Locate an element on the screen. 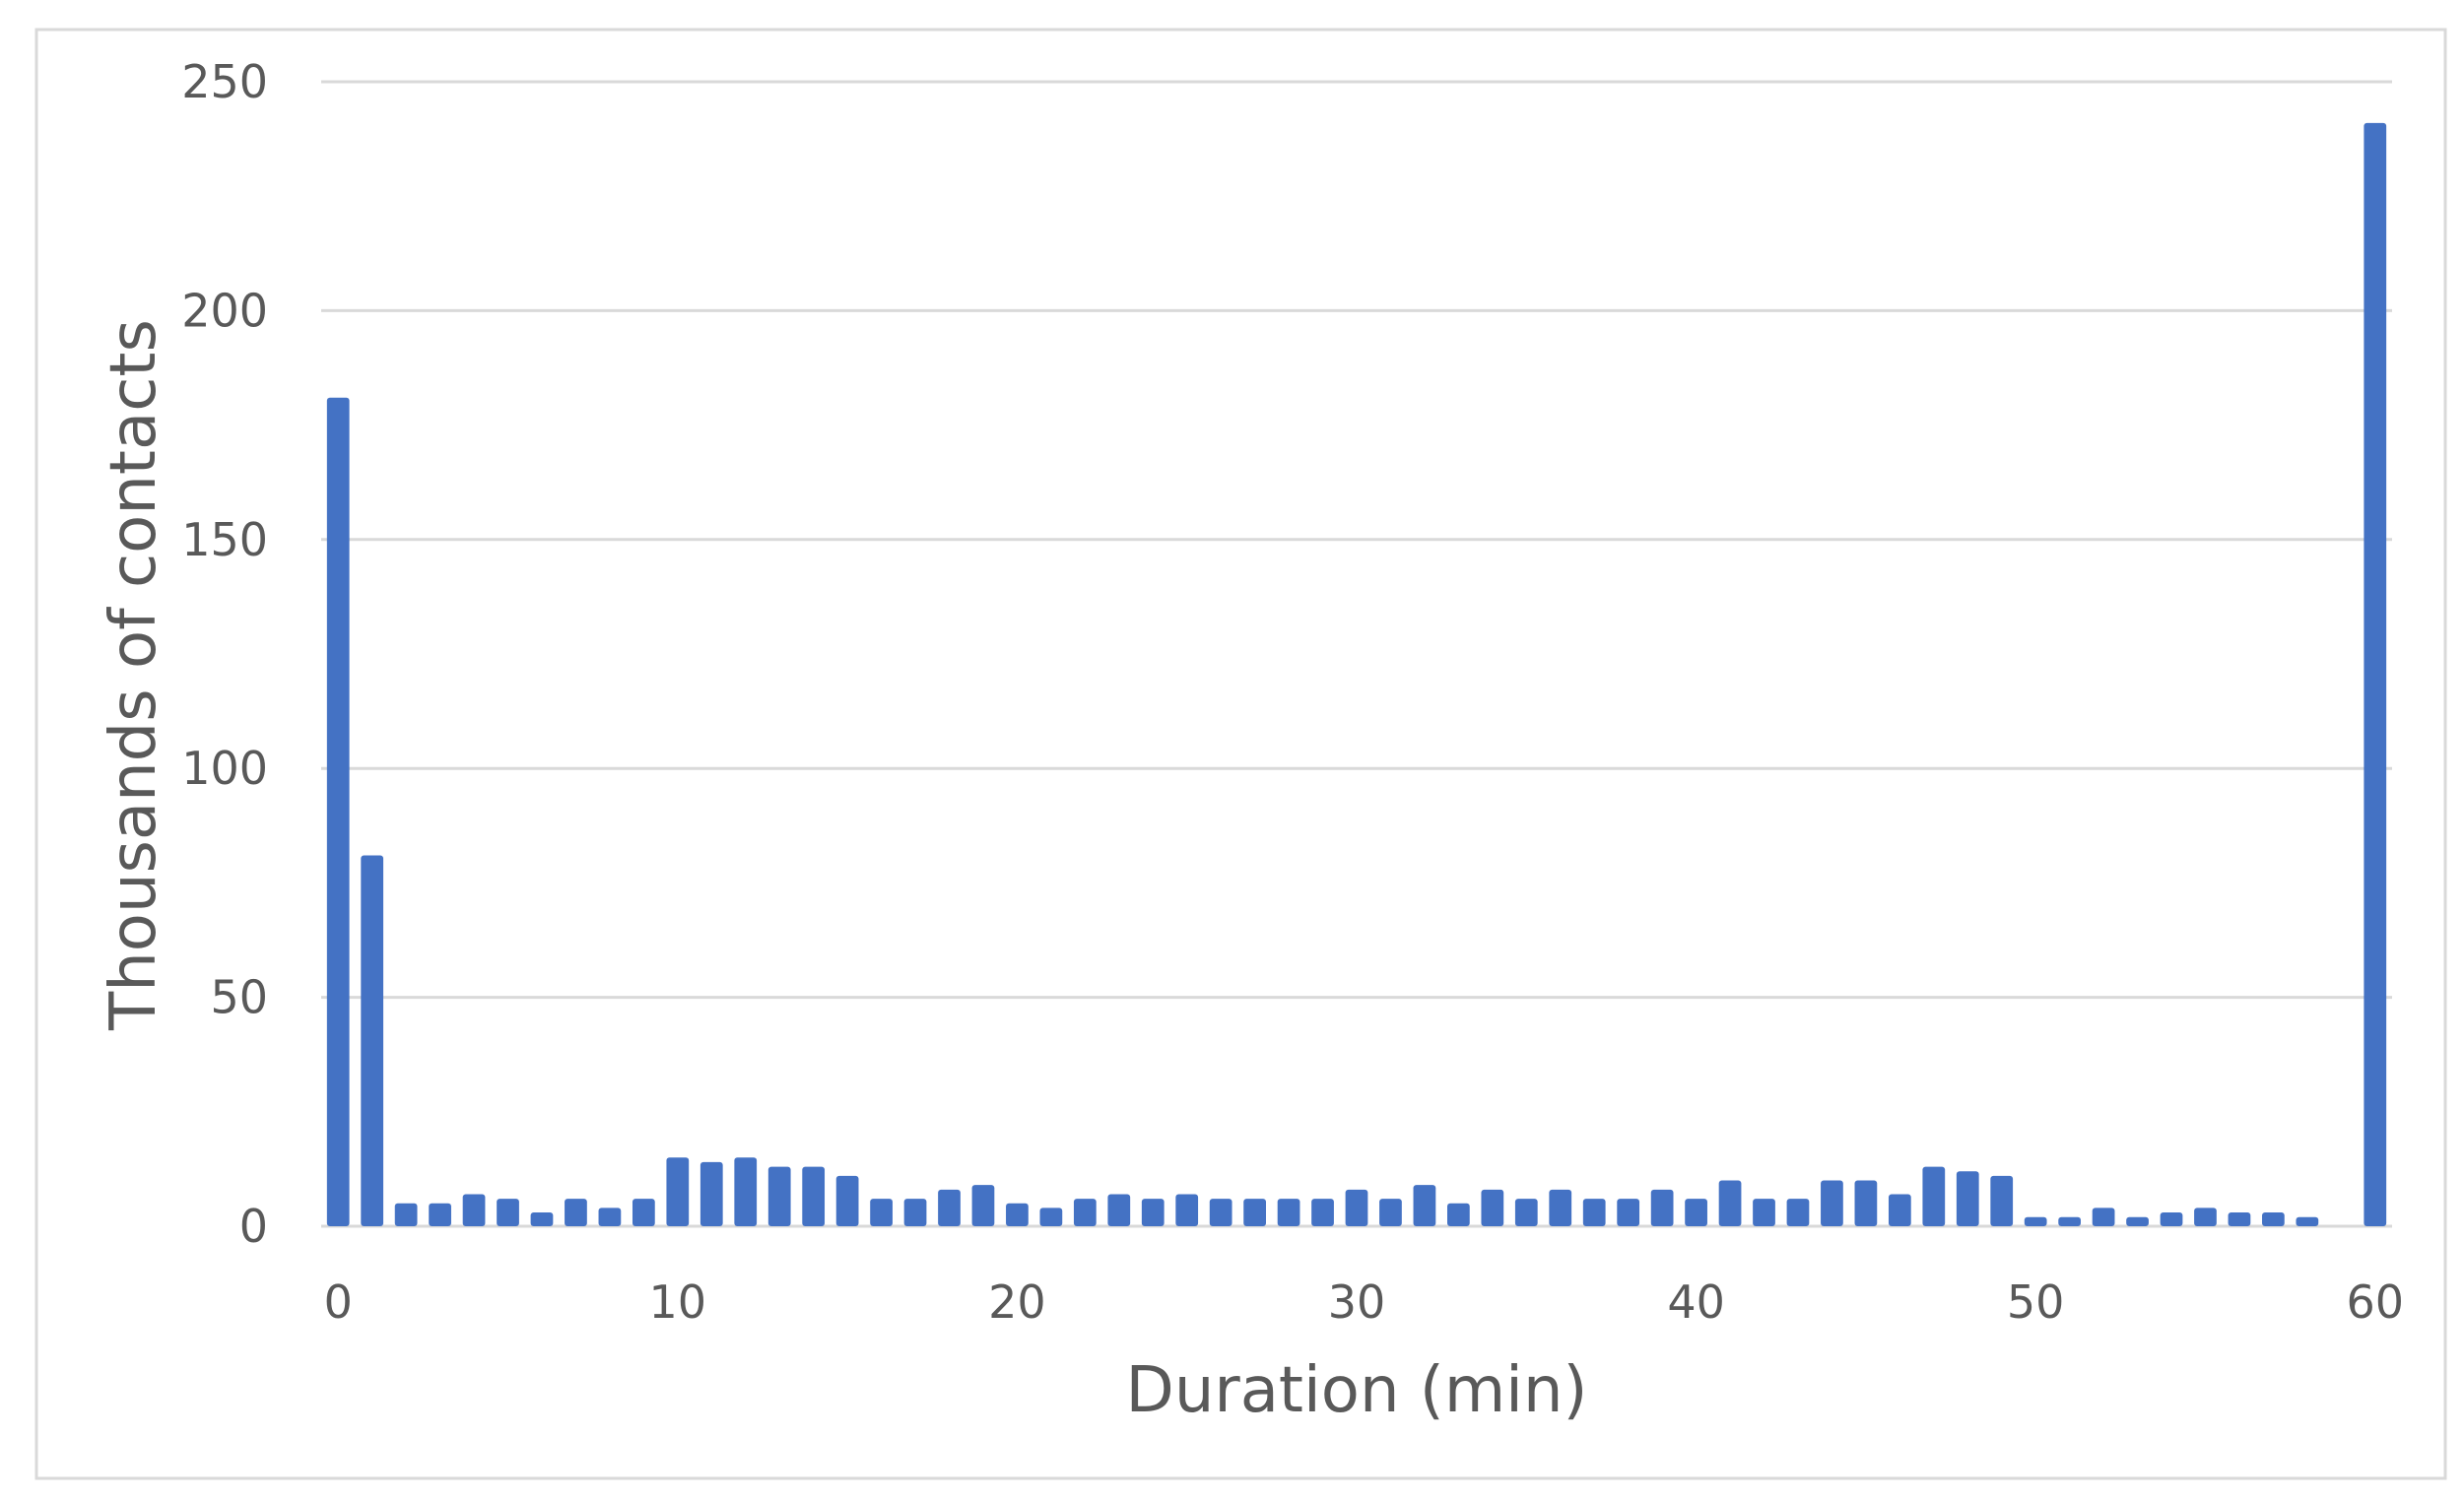 This screenshot has width=2464, height=1502. y-axis-title: Thousands of contacts is located at coordinates (134, 675).